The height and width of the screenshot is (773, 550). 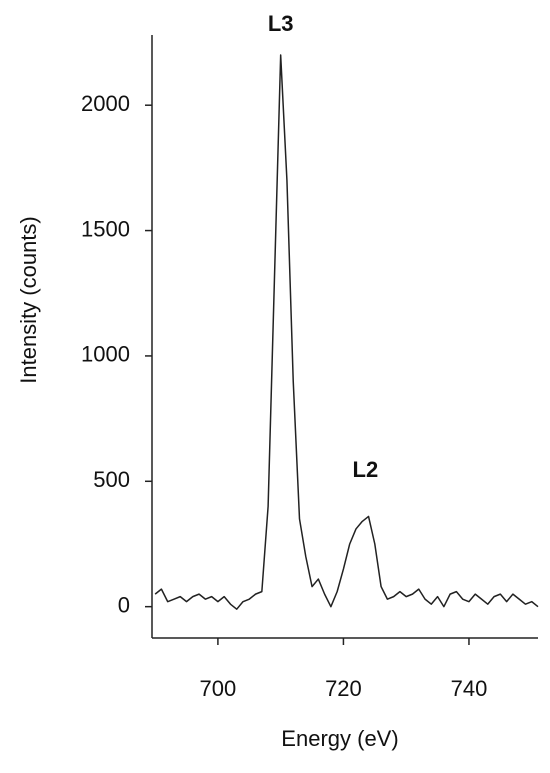 I want to click on y-tick-label: 0, so click(x=124, y=604).